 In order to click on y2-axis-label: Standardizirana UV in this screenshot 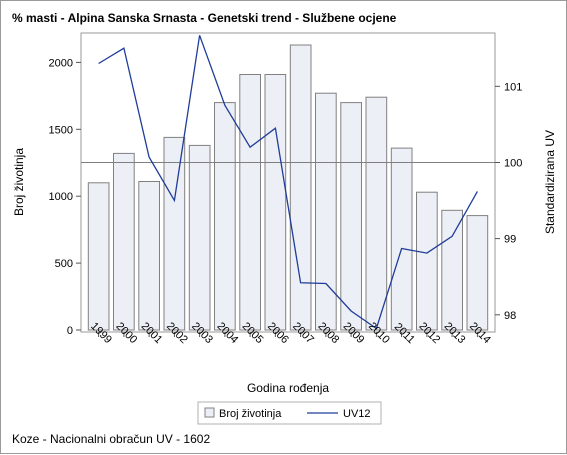, I will do `click(550, 182)`.